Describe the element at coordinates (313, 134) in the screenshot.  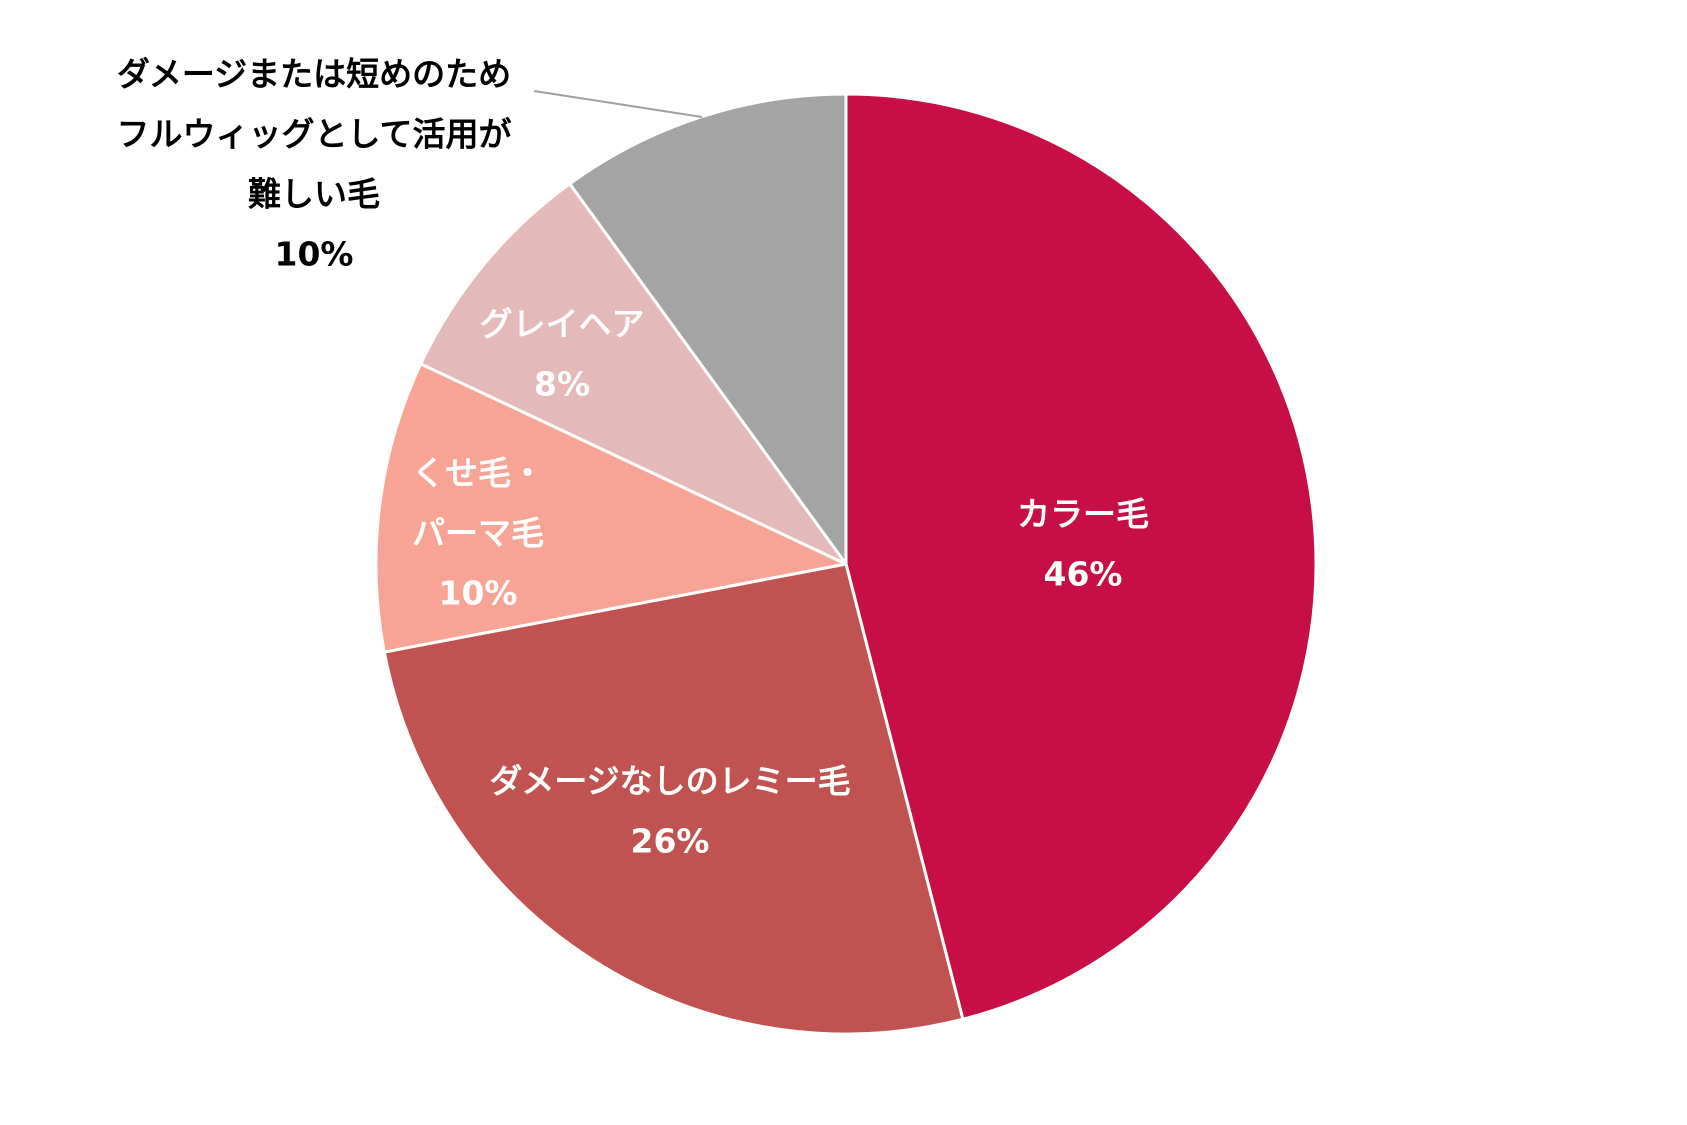
I see `slice-category-label-5: フルウィッグとして活用が` at that location.